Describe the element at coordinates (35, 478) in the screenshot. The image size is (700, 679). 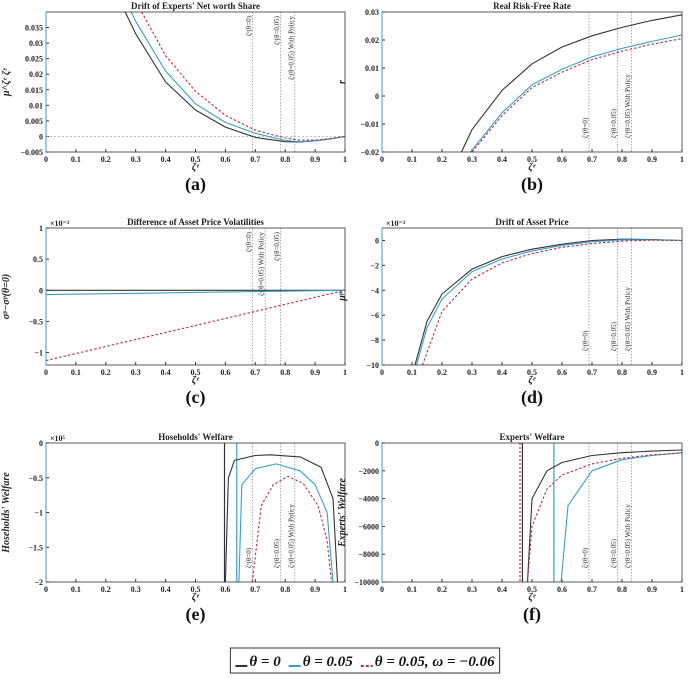
I see `y-tick-label: −0.5` at that location.